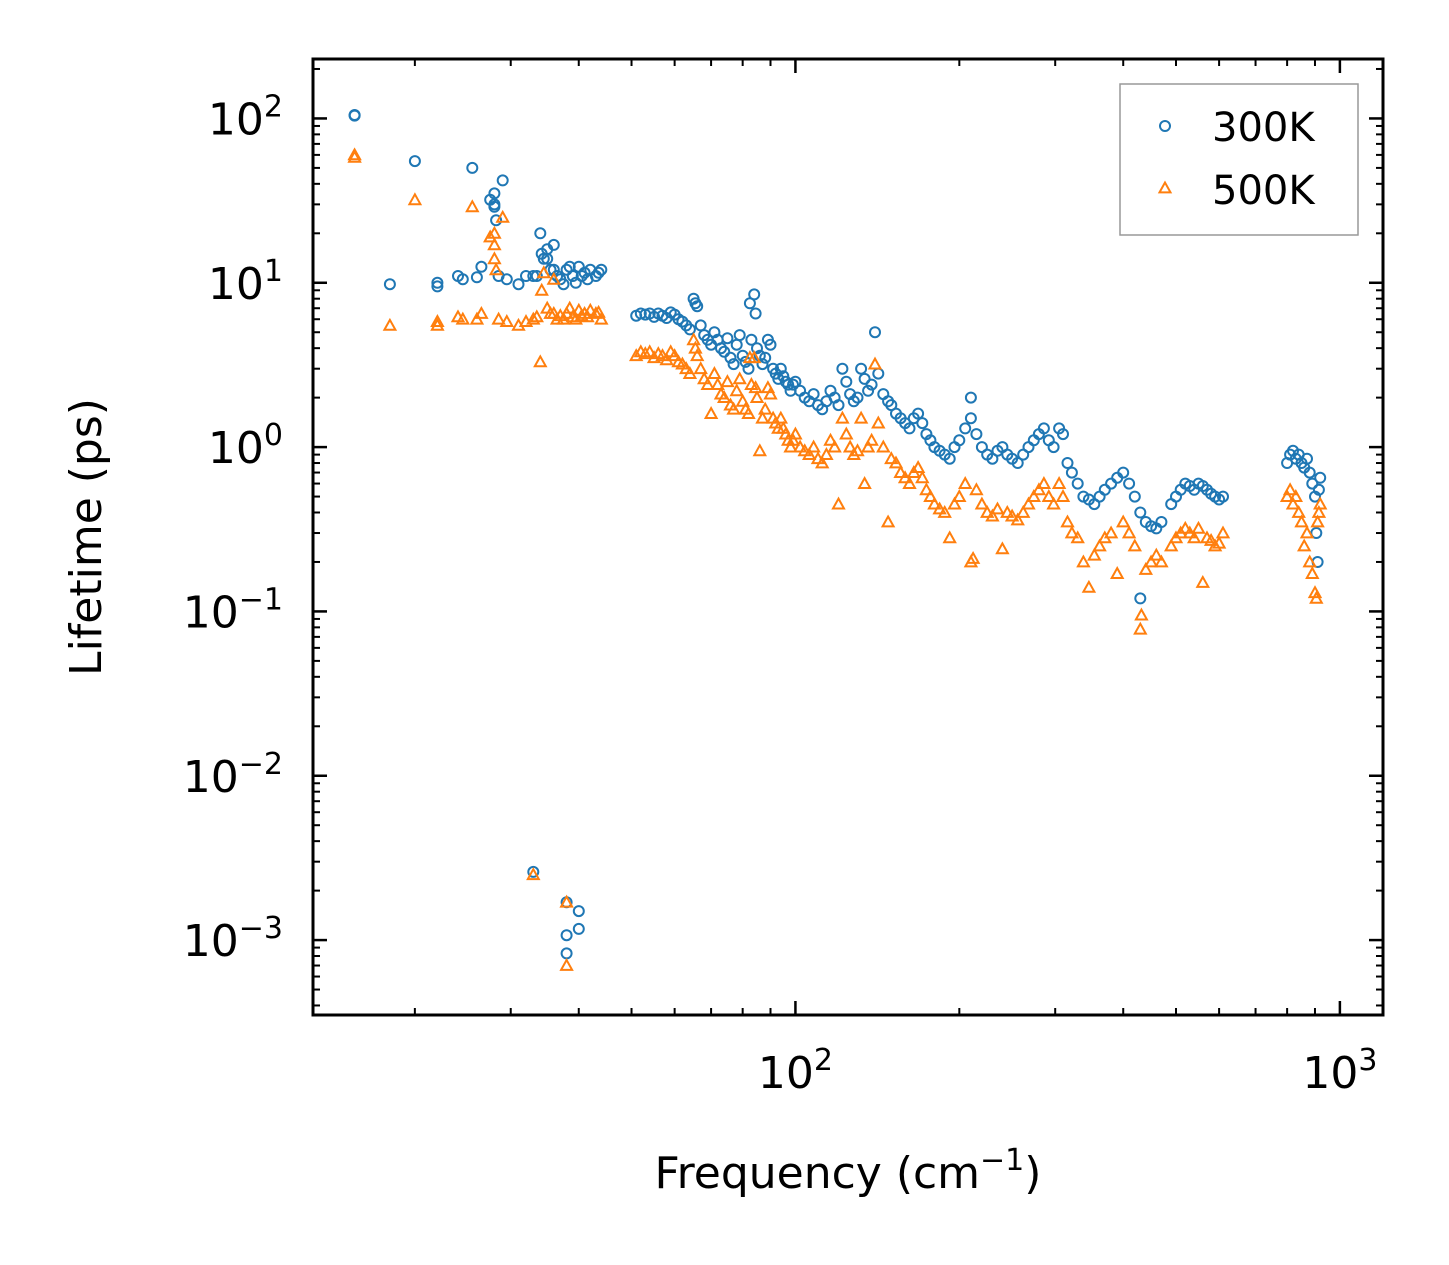 The height and width of the screenshot is (1265, 1449). Describe the element at coordinates (1264, 191) in the screenshot. I see `legend-label-500k: 500K` at that location.